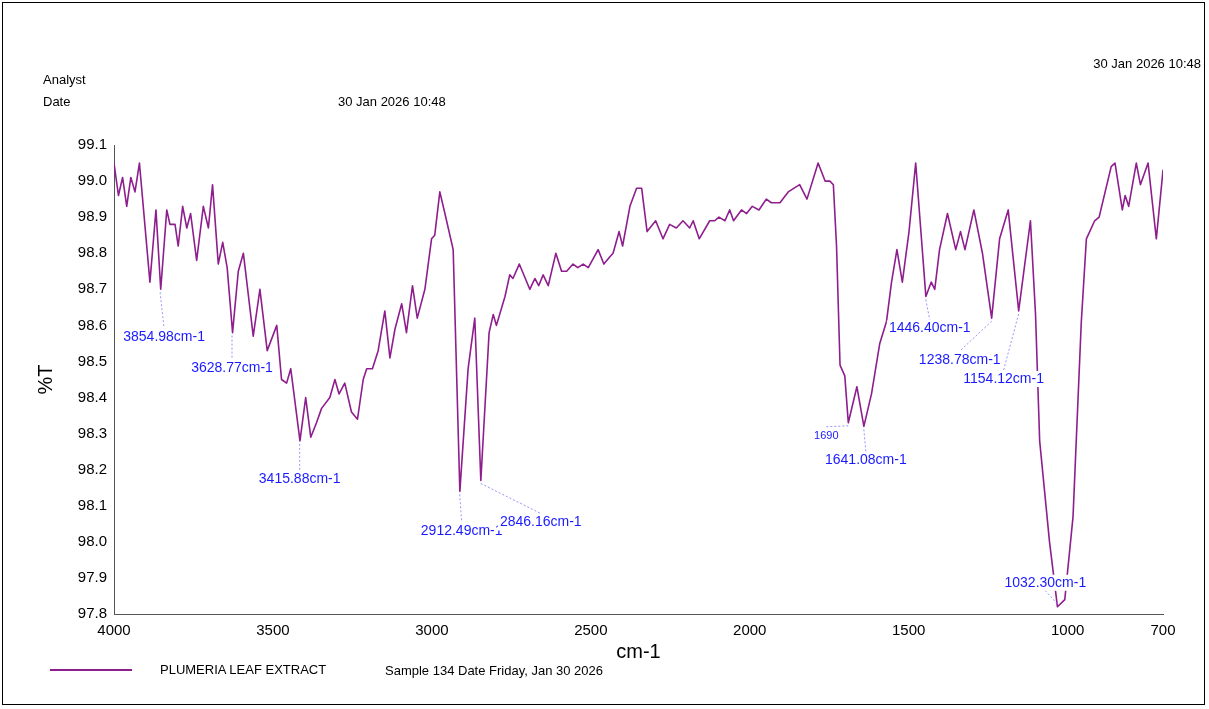 The image size is (1209, 709). What do you see at coordinates (164, 336) in the screenshot?
I see `annotation: 3854.98cm-1` at bounding box center [164, 336].